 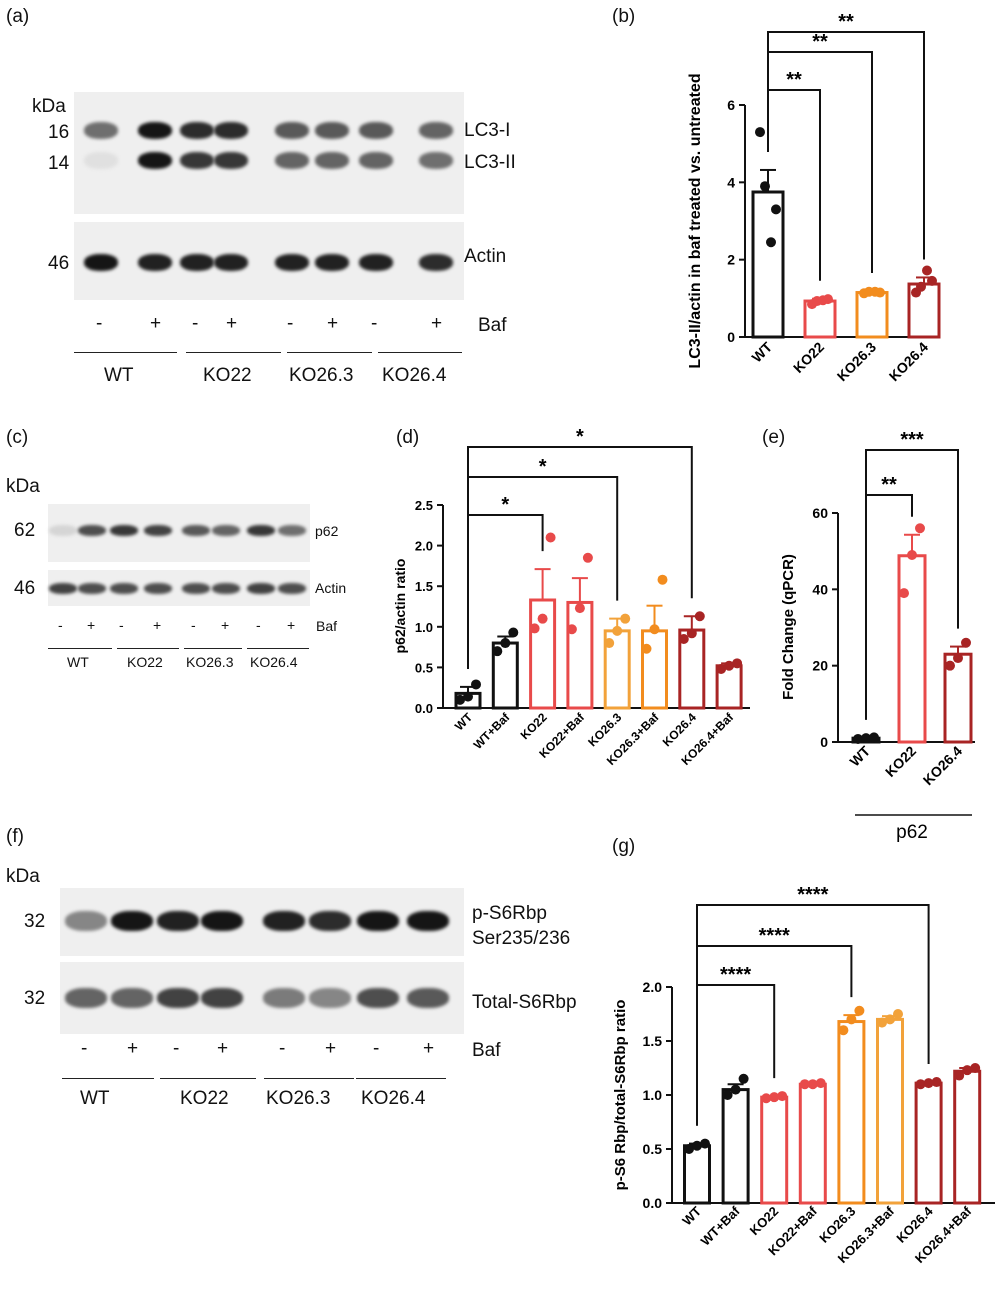 What do you see at coordinates (812, 895) in the screenshot?
I see `chart-3-sig-label-3: ****` at bounding box center [812, 895].